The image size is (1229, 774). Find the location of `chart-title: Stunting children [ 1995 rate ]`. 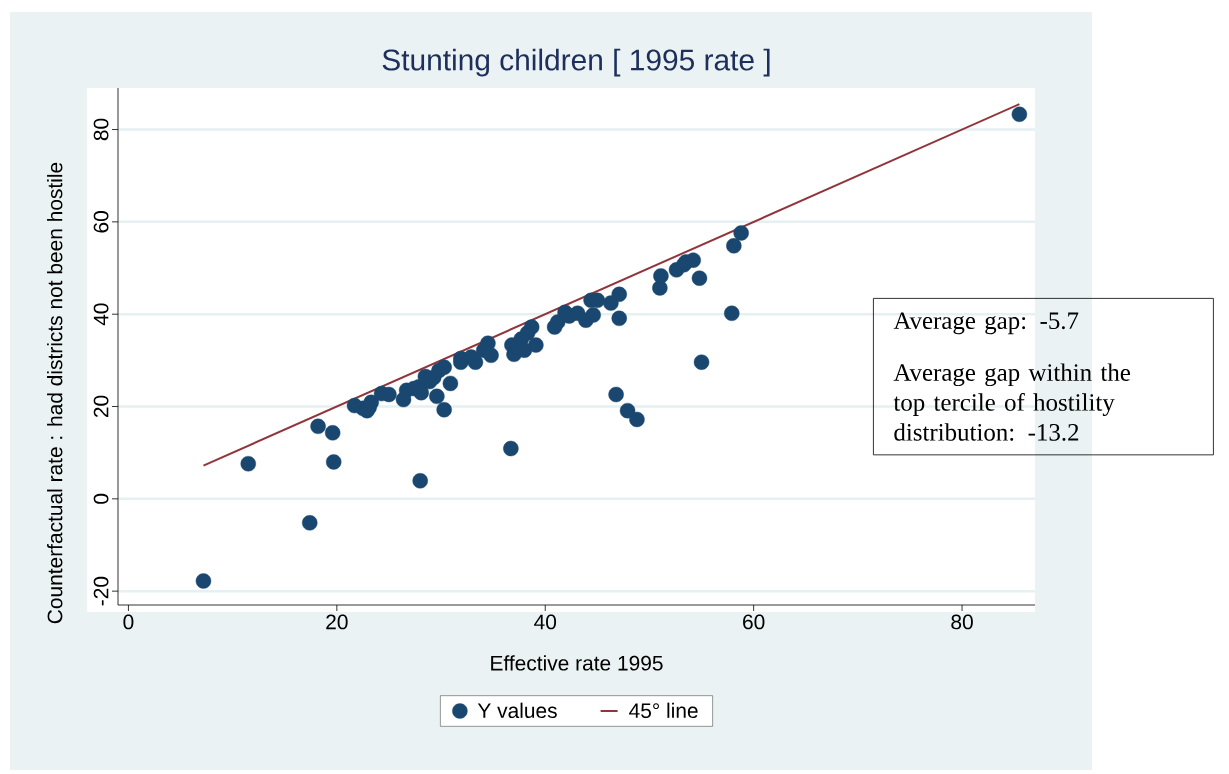

chart-title: Stunting children [ 1995 rate ] is located at coordinates (576, 62).